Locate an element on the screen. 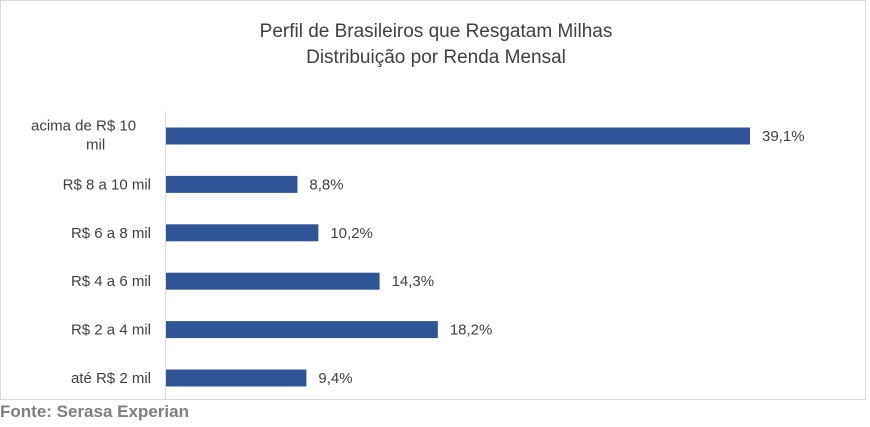 The image size is (870, 427). category-label-line: R$ 8 a 10 mil is located at coordinates (107, 184).